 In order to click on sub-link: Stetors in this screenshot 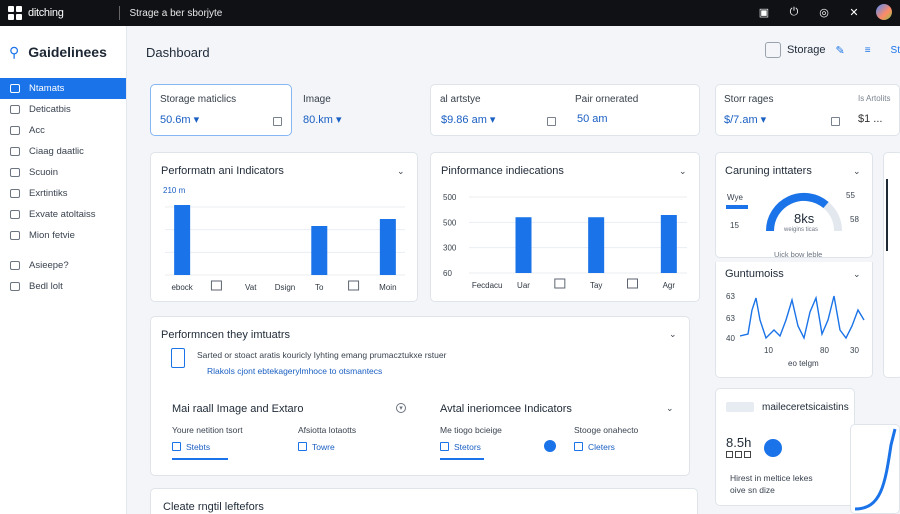, I will do `click(467, 447)`.